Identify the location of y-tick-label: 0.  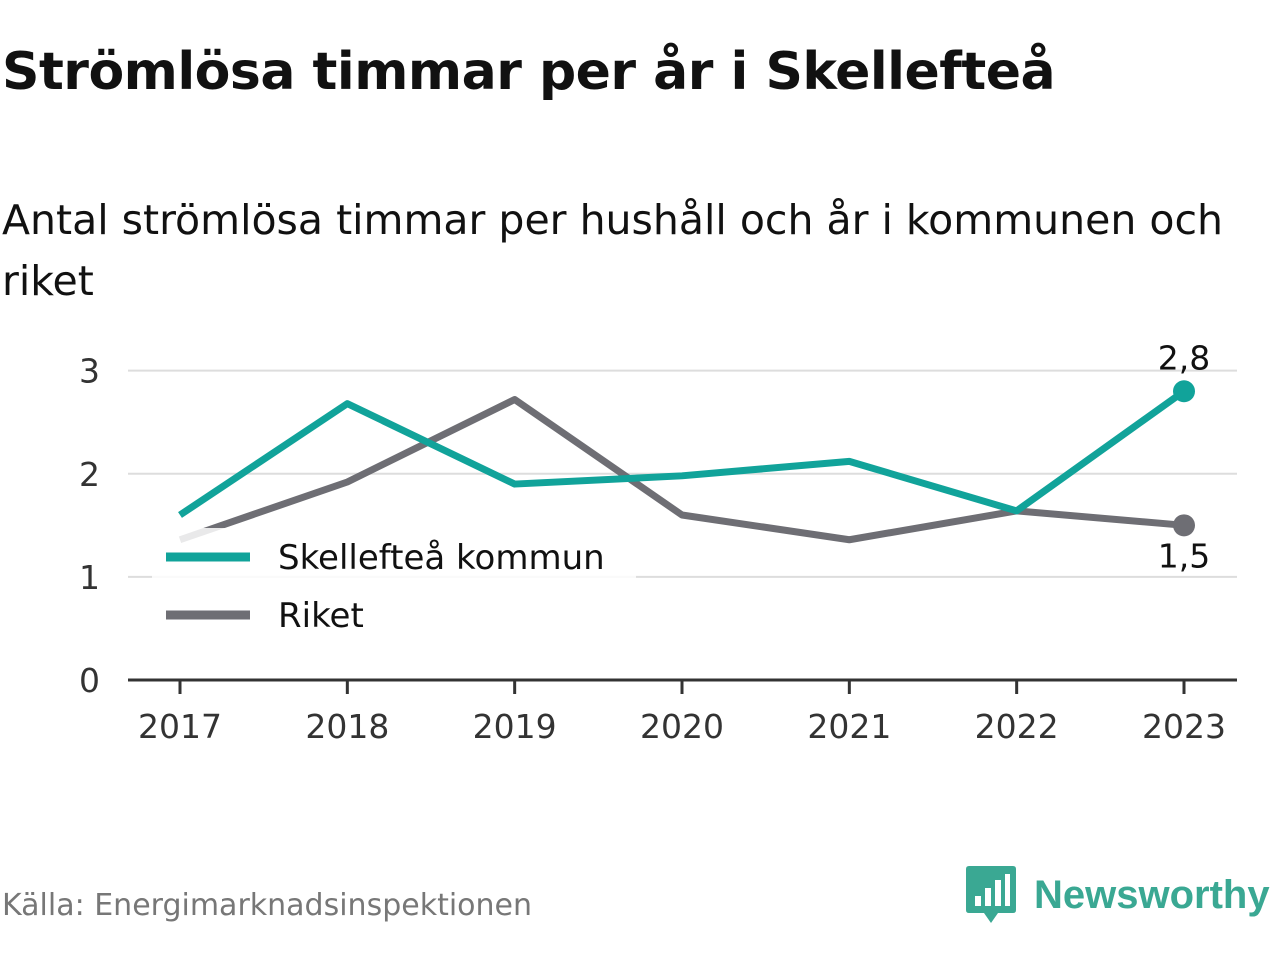
(89, 680).